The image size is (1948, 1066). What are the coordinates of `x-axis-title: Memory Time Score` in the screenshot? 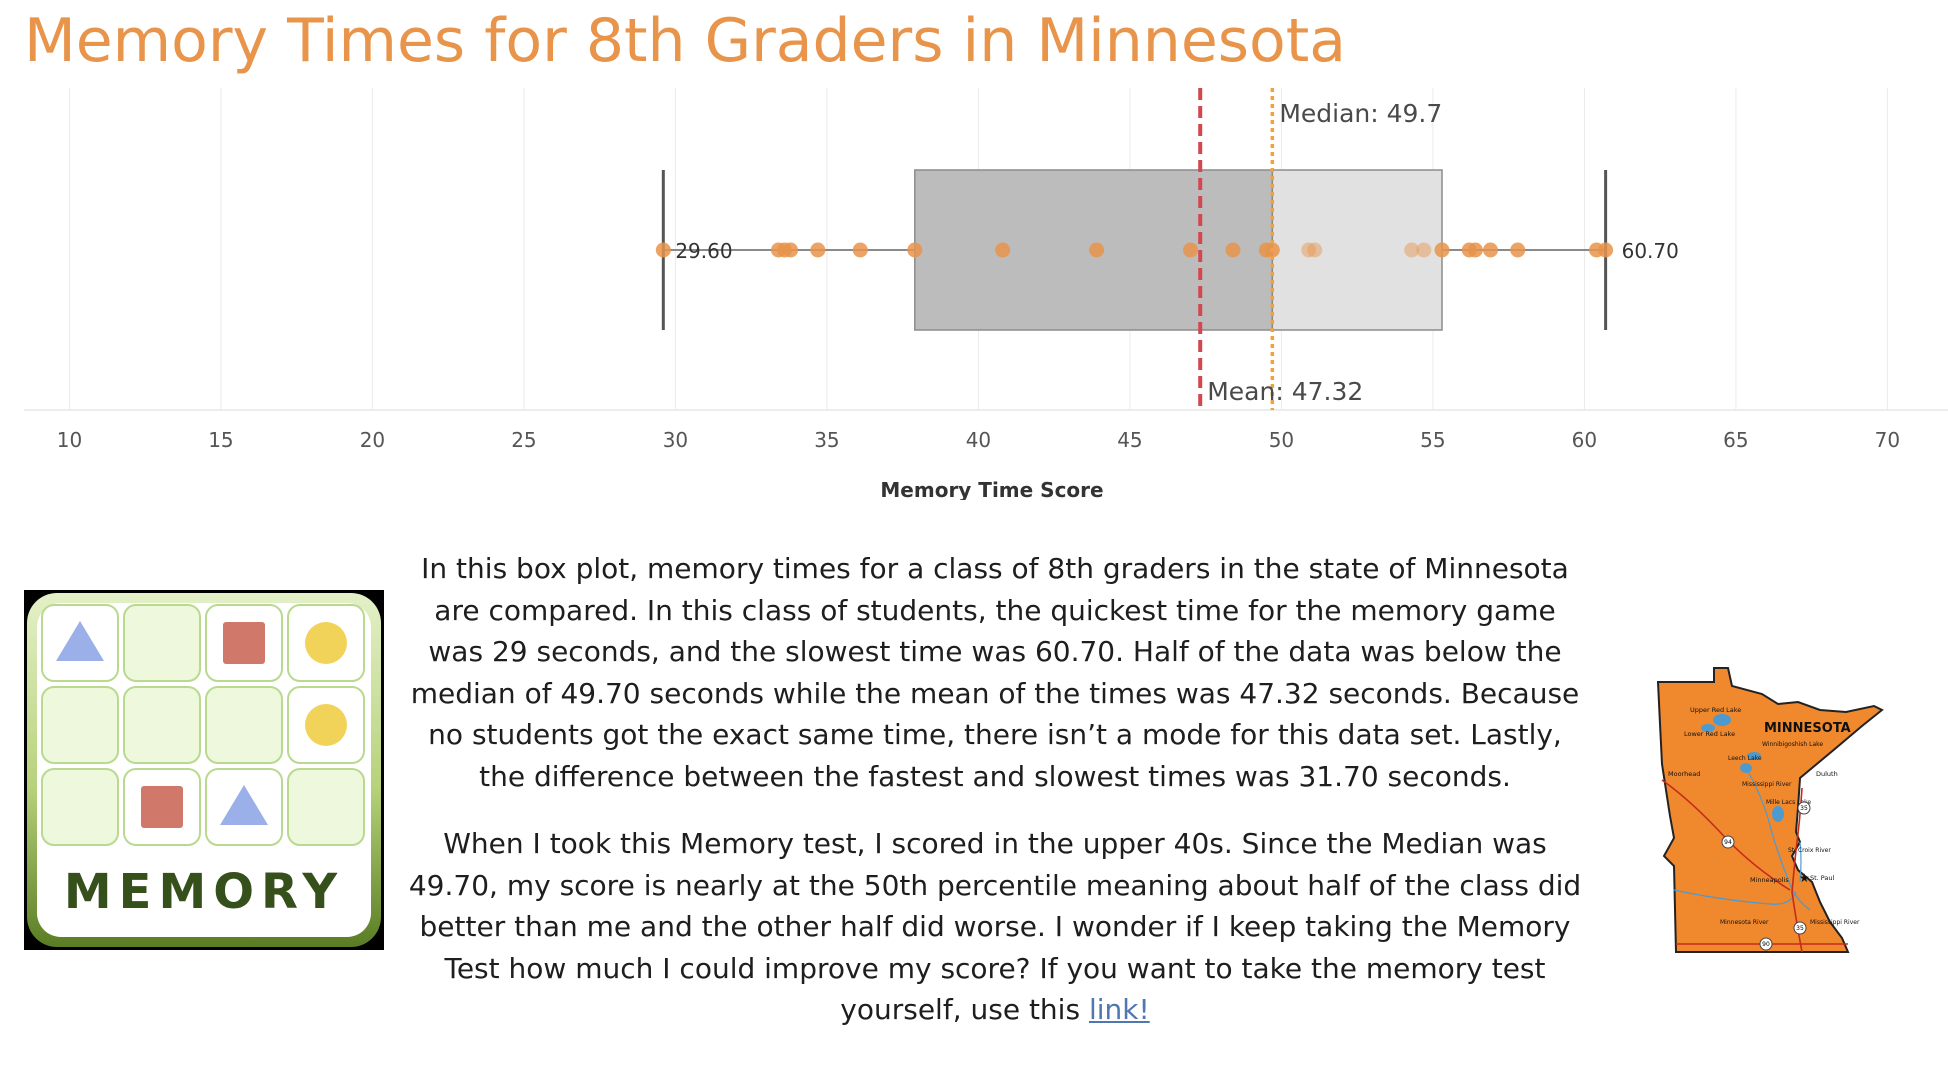 It's located at (991, 489).